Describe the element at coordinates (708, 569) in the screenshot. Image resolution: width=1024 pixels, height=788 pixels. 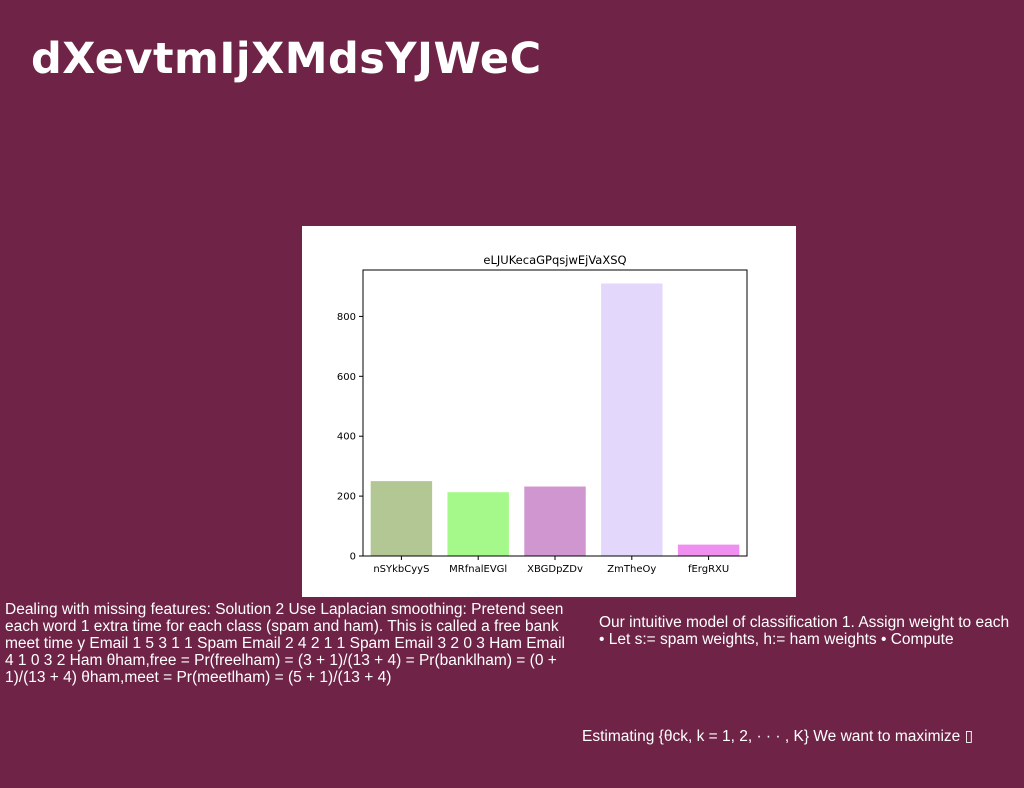
I see `x-tick-label: fErgRXU` at that location.